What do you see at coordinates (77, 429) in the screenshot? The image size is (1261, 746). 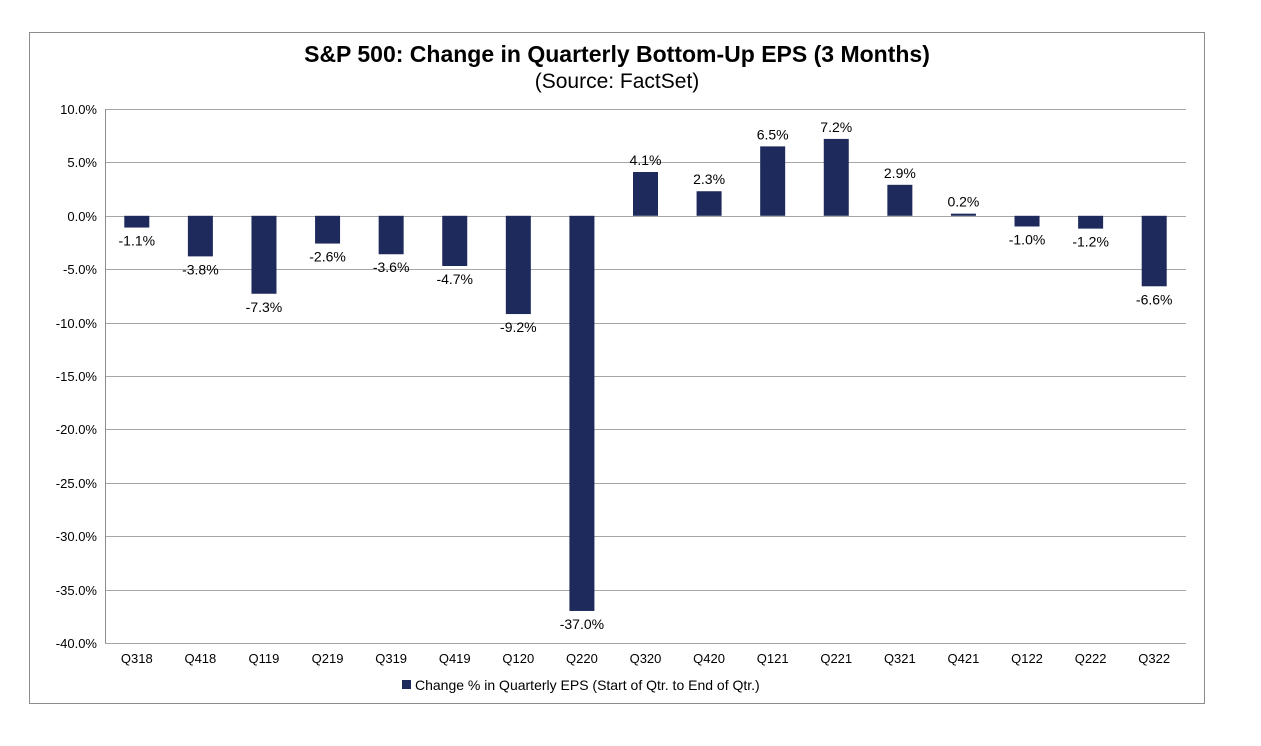 I see `y-tick-label: -20.0%` at bounding box center [77, 429].